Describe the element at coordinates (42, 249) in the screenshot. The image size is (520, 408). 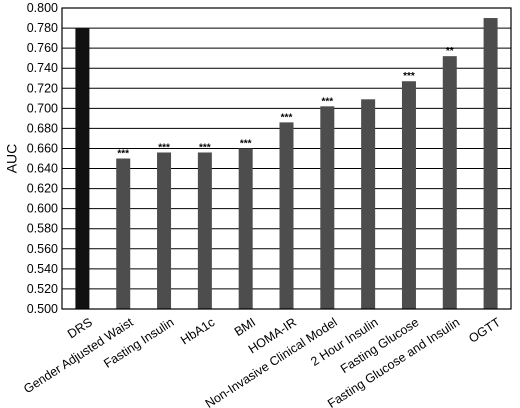
I see `y-tick-label: 0.560` at that location.